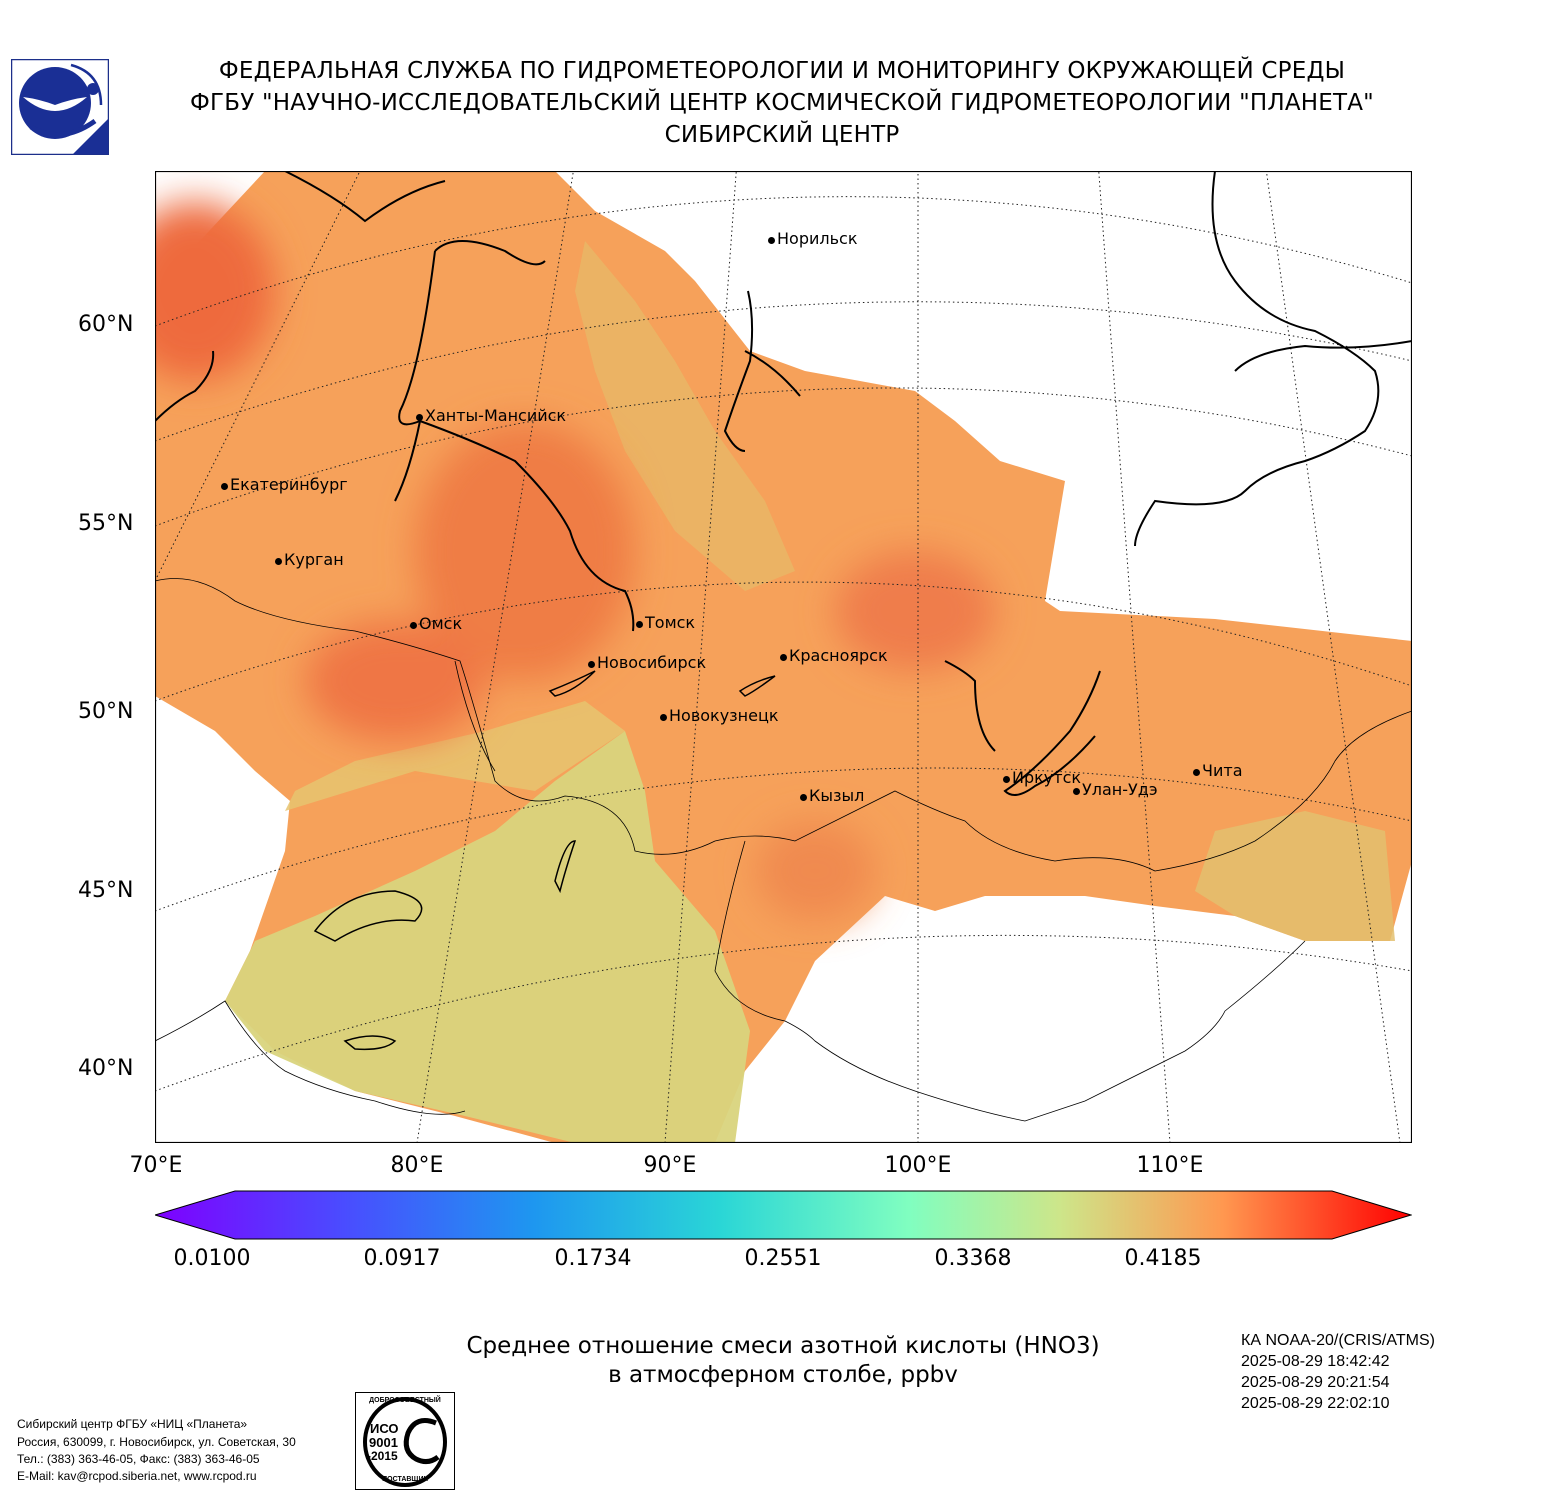 The width and height of the screenshot is (1550, 1500). What do you see at coordinates (918, 1165) in the screenshot?
I see `lon-label-100: 100°E` at bounding box center [918, 1165].